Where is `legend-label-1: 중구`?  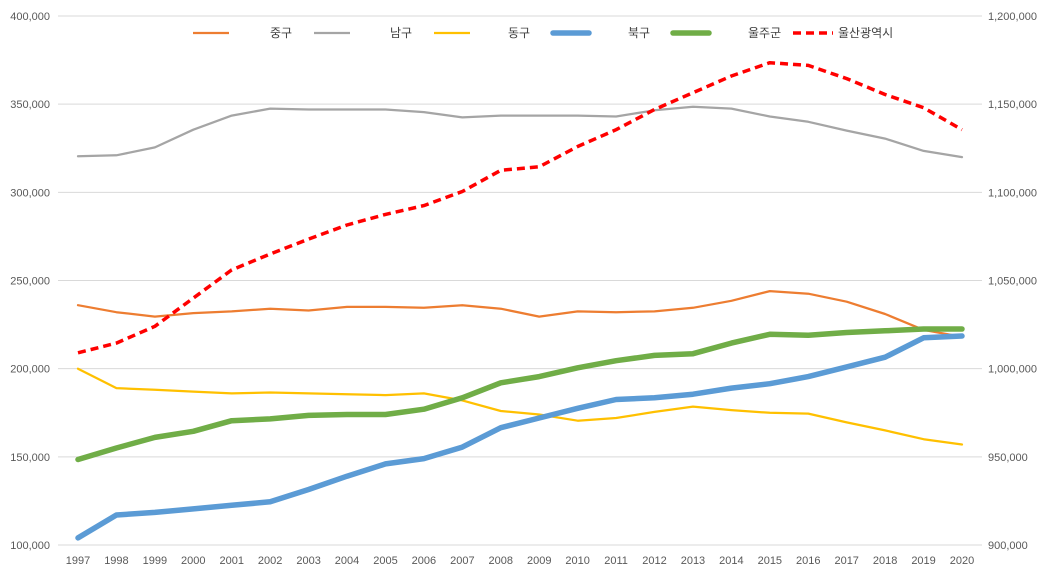
legend-label-1: 중구 is located at coordinates (281, 33).